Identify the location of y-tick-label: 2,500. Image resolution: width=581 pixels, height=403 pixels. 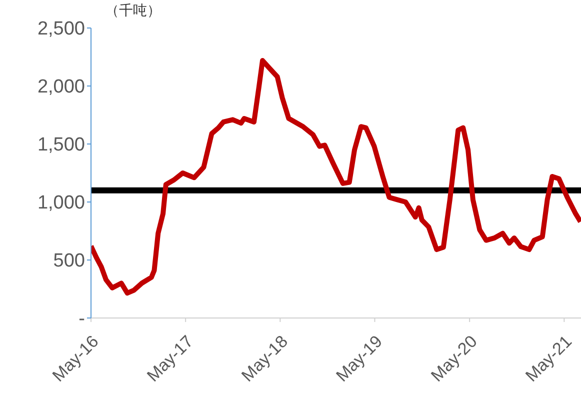
(61, 29).